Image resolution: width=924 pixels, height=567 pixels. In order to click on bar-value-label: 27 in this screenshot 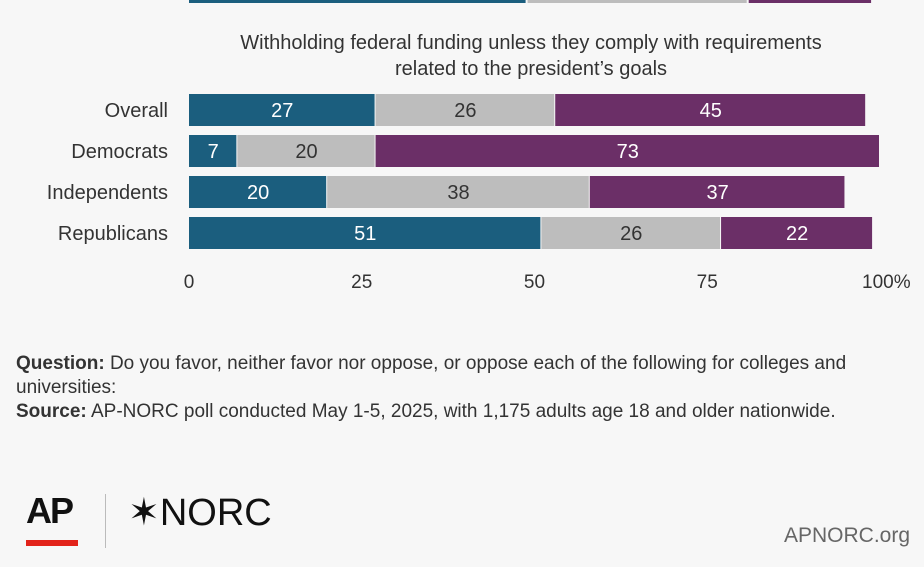, I will do `click(282, 111)`.